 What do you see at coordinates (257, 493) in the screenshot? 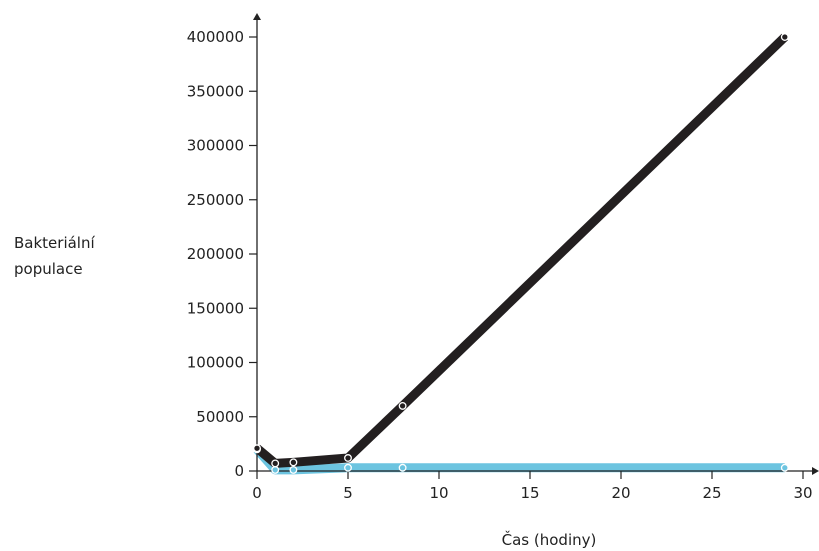
I see `x-tick-label: 0` at bounding box center [257, 493].